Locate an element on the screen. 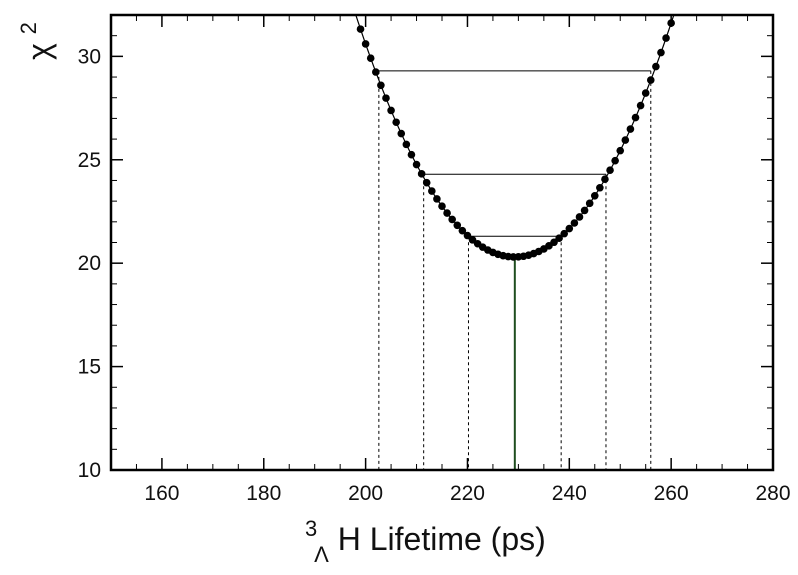 This screenshot has height=575, width=798. x-tick-label: 160 is located at coordinates (161, 493).